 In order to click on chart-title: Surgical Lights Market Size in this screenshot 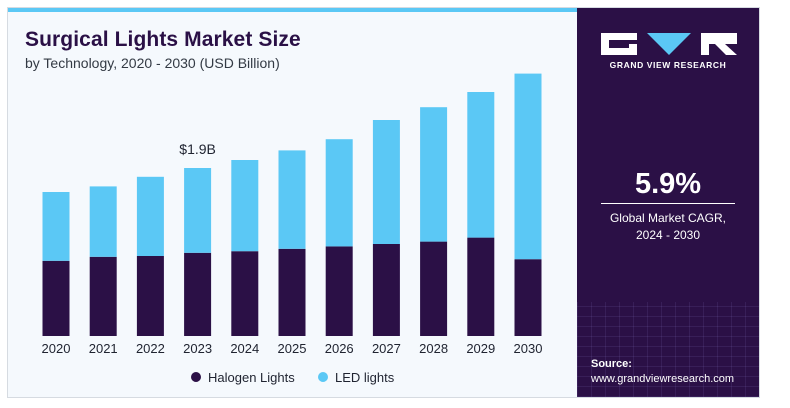, I will do `click(163, 39)`.